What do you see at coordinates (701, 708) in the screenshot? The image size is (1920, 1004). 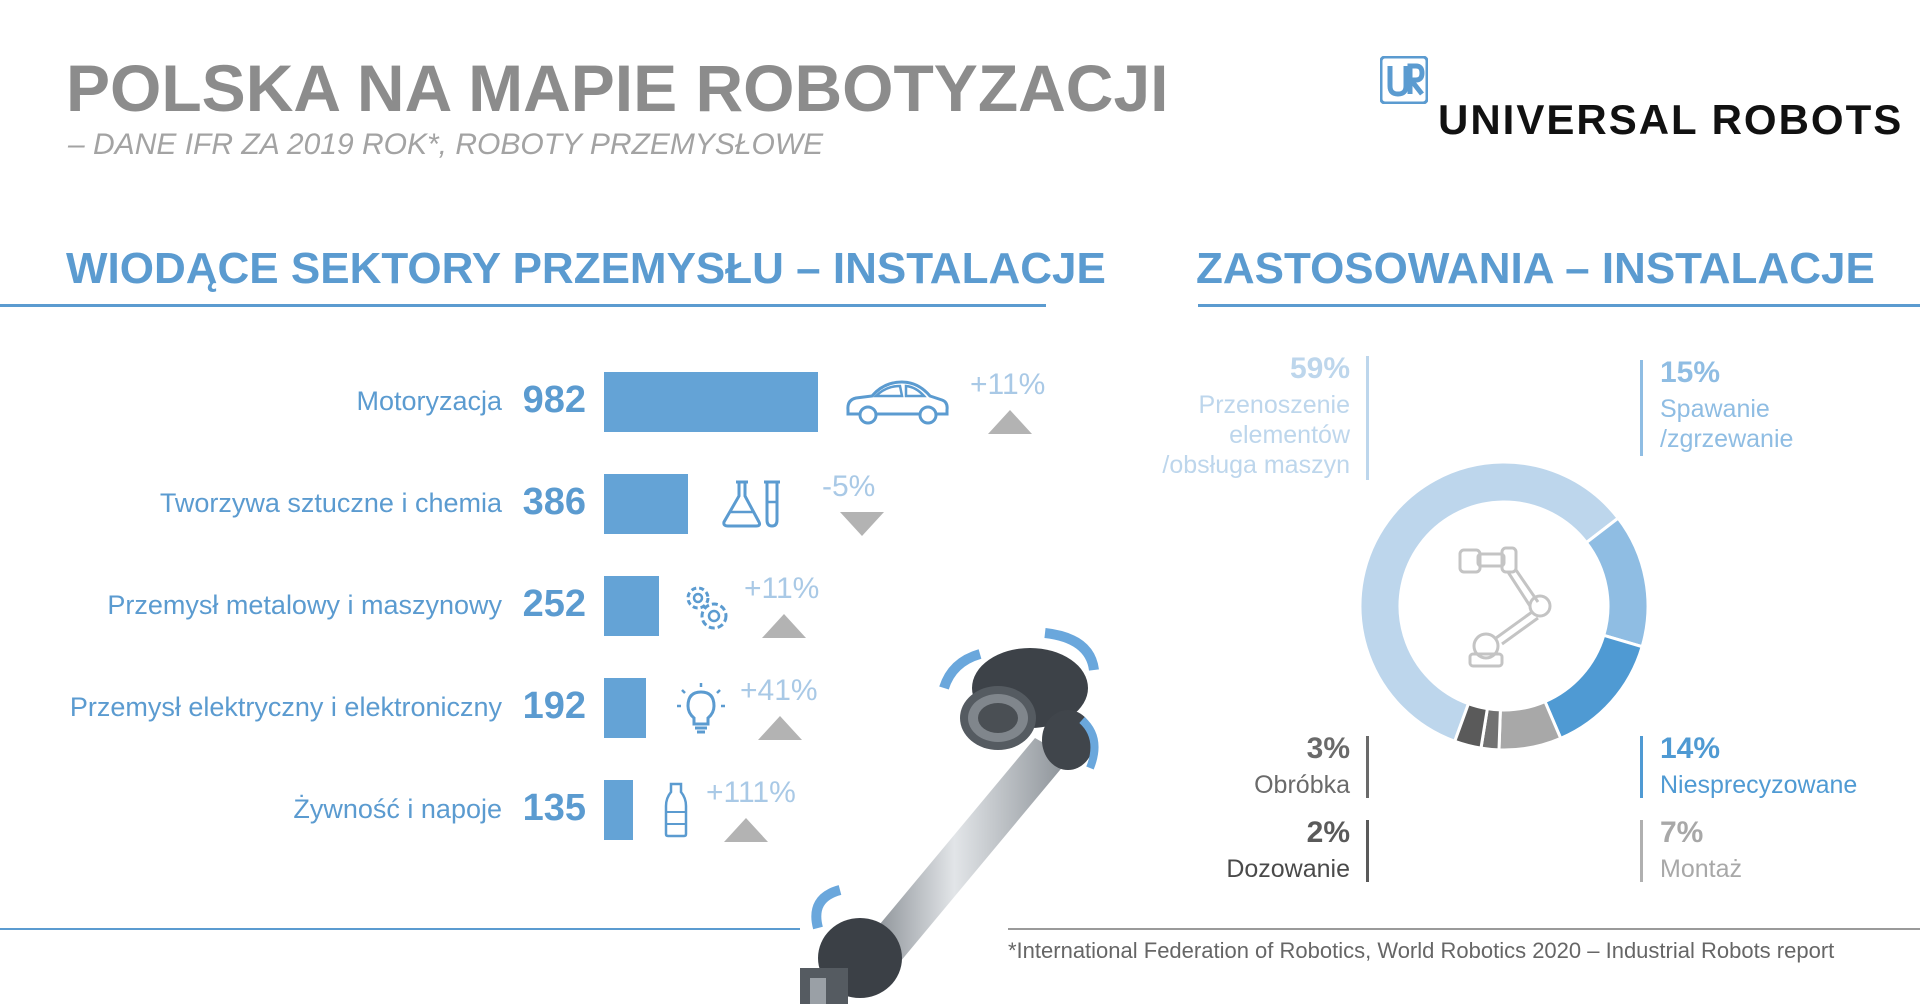 I see `light-bulb-icon` at bounding box center [701, 708].